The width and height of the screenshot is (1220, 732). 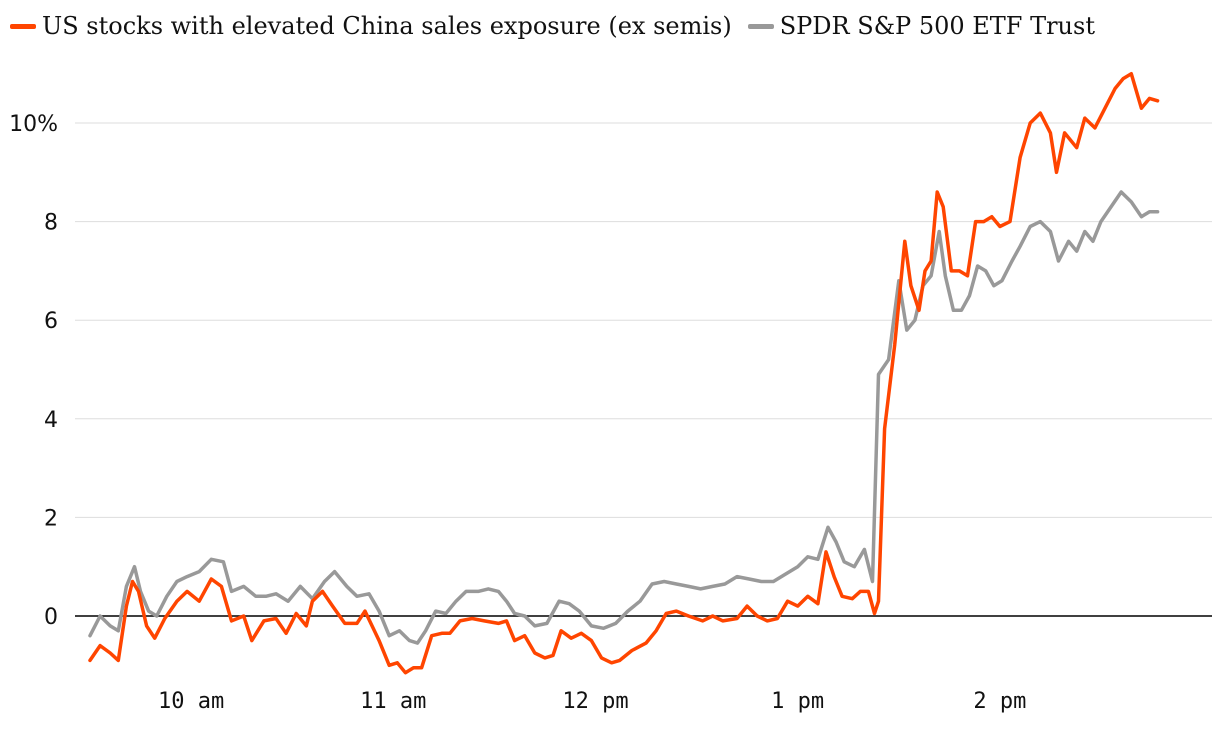 I want to click on x-axis: 10 am 11 am 12 pm 1 pm 2 pm, so click(x=592, y=701).